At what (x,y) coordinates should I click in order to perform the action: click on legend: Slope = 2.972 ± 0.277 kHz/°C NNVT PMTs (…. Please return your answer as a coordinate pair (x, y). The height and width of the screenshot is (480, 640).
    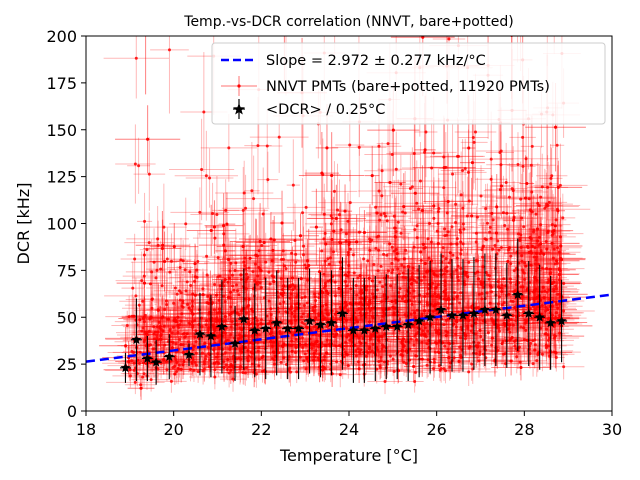
    Looking at the image, I should click on (408, 83).